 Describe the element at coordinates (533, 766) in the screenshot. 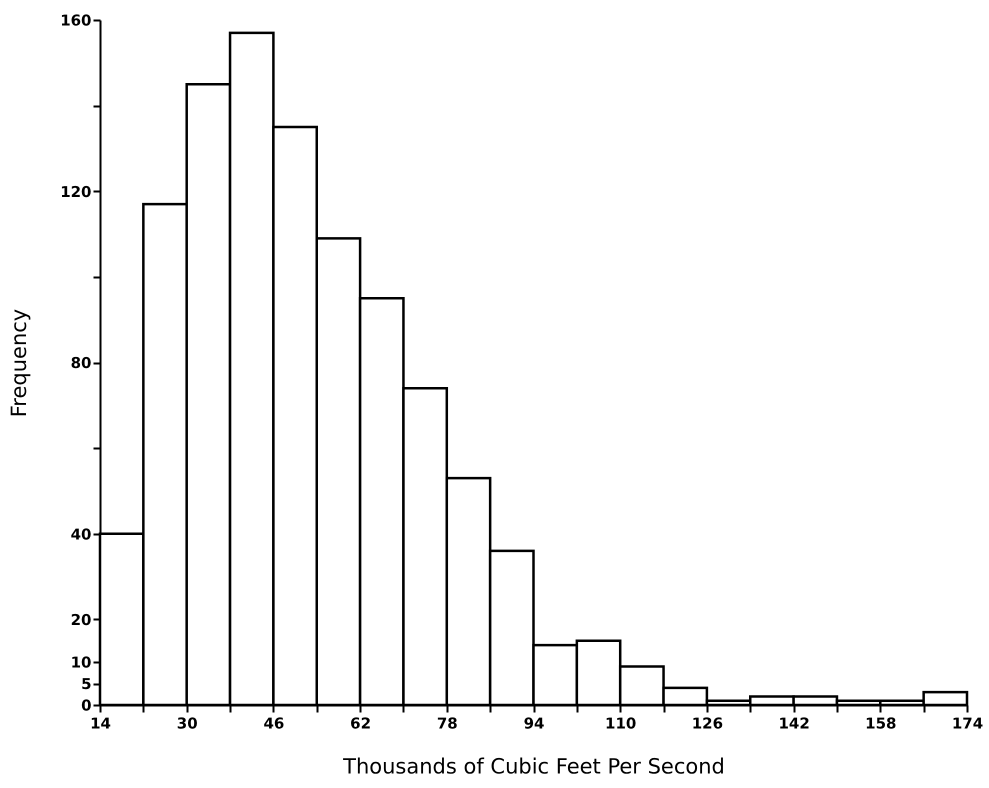

I see `x-axis-title: Thousands of Cubic Feet Per Second` at that location.